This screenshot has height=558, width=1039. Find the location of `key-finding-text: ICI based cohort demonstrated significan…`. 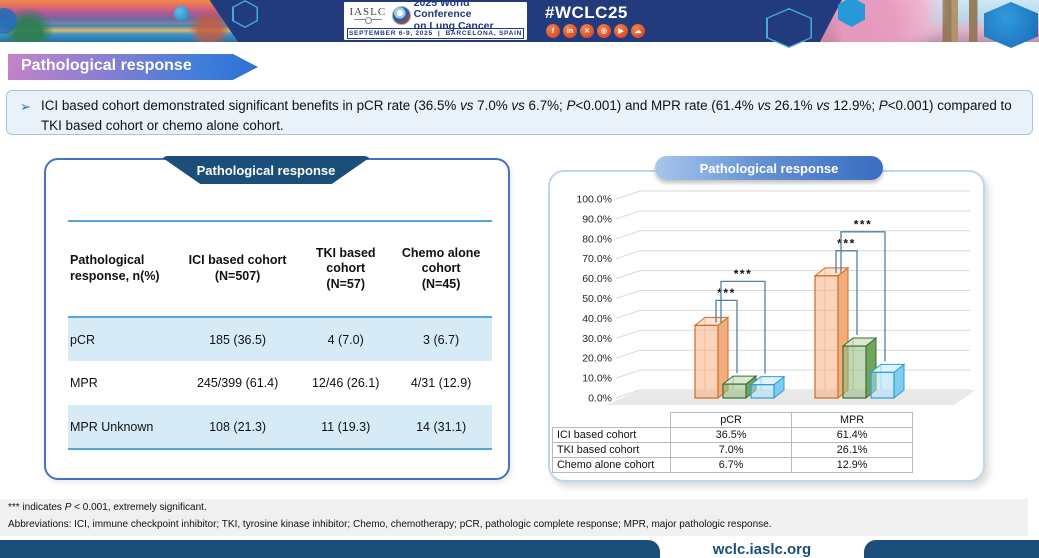

key-finding-text: ICI based cohort demonstrated significan… is located at coordinates (526, 115).